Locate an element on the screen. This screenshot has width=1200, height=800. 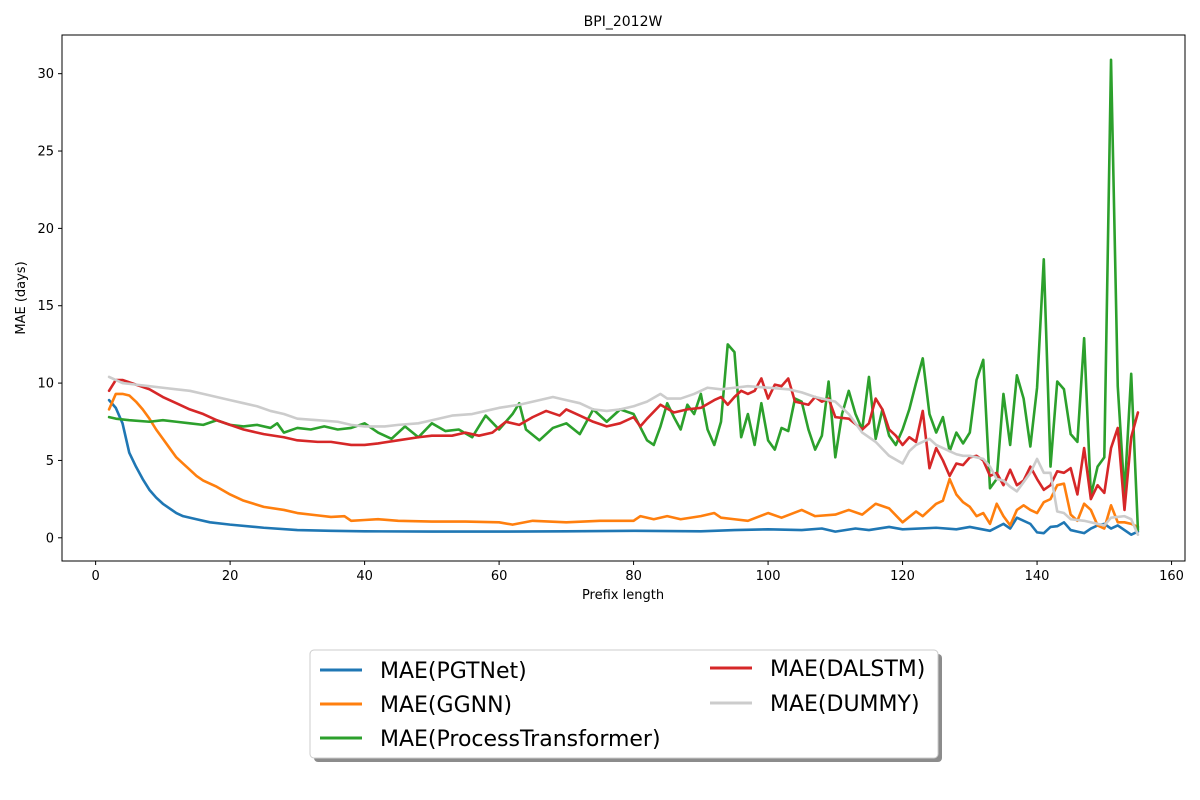
x-tick-label: 140 is located at coordinates (1037, 576).